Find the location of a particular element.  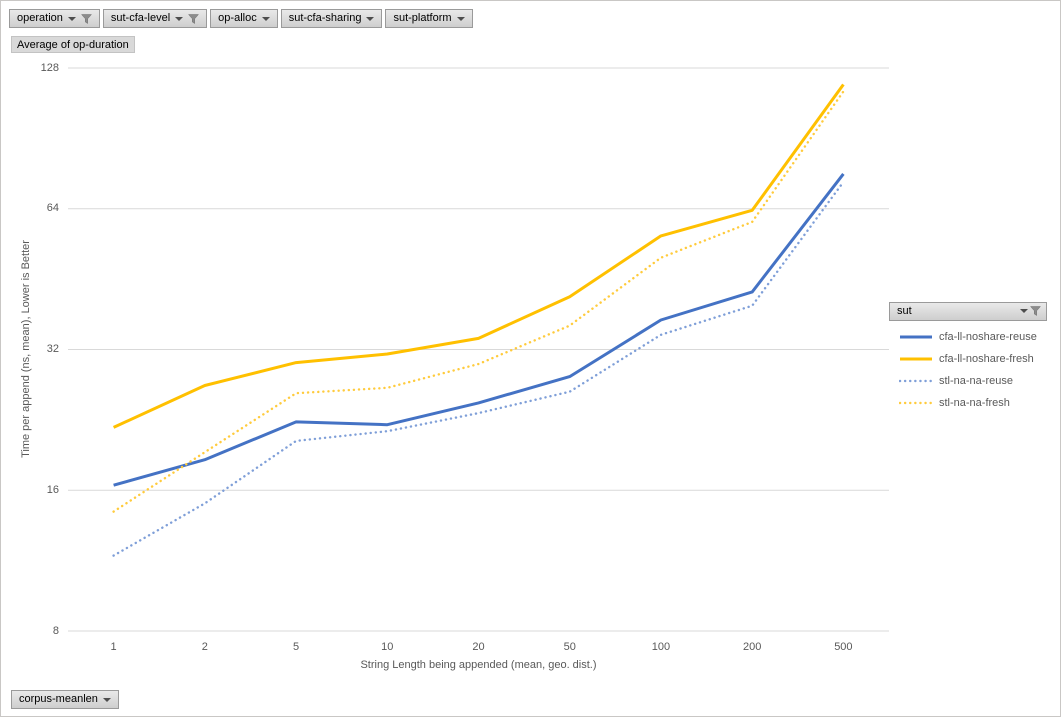

axis-field-label: corpus-meanlen is located at coordinates (58, 699).